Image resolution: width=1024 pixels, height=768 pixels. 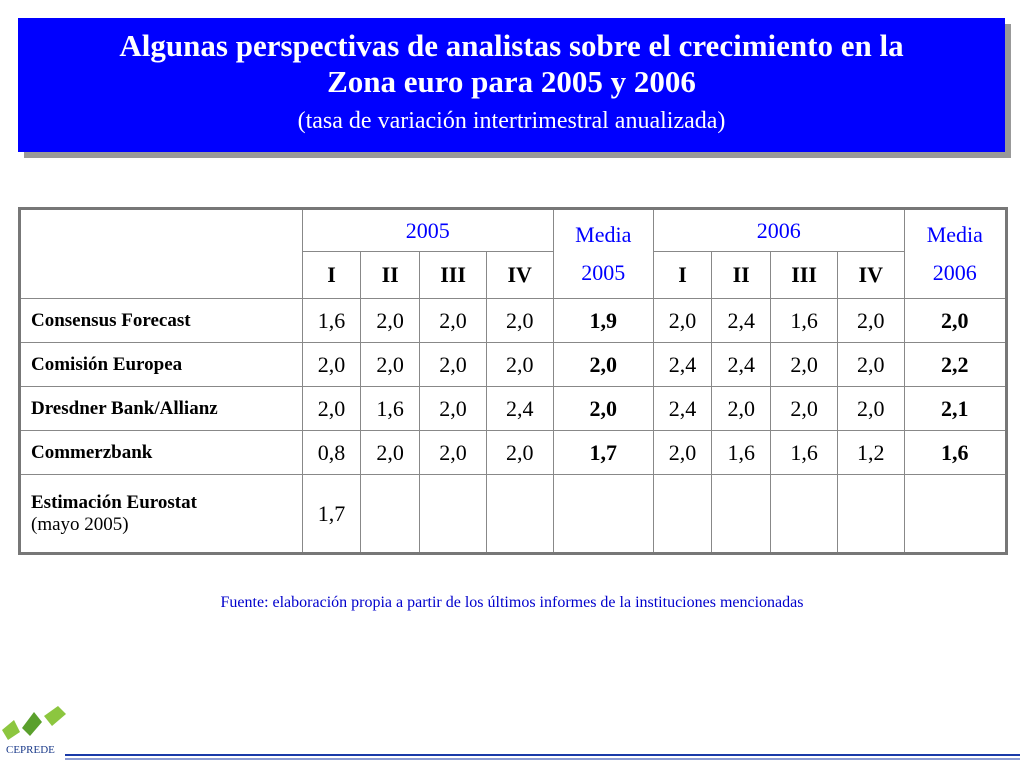 I want to click on row-label: Dresdner Bank/Allianz, so click(x=161, y=408).